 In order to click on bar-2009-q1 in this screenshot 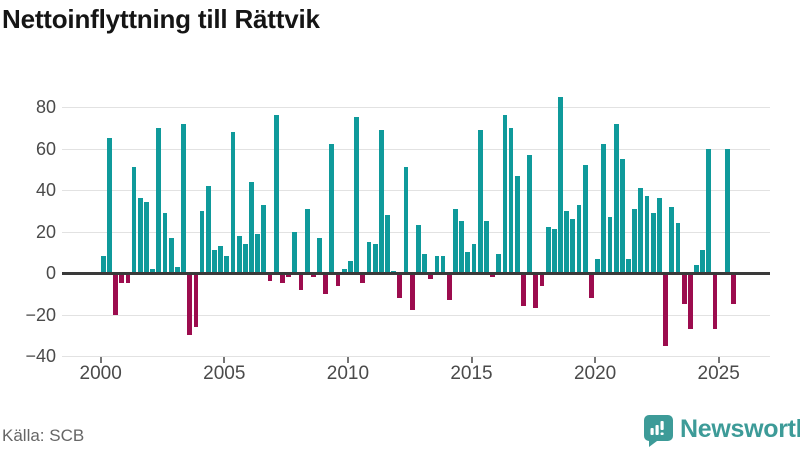, I will do `click(326, 283)`.